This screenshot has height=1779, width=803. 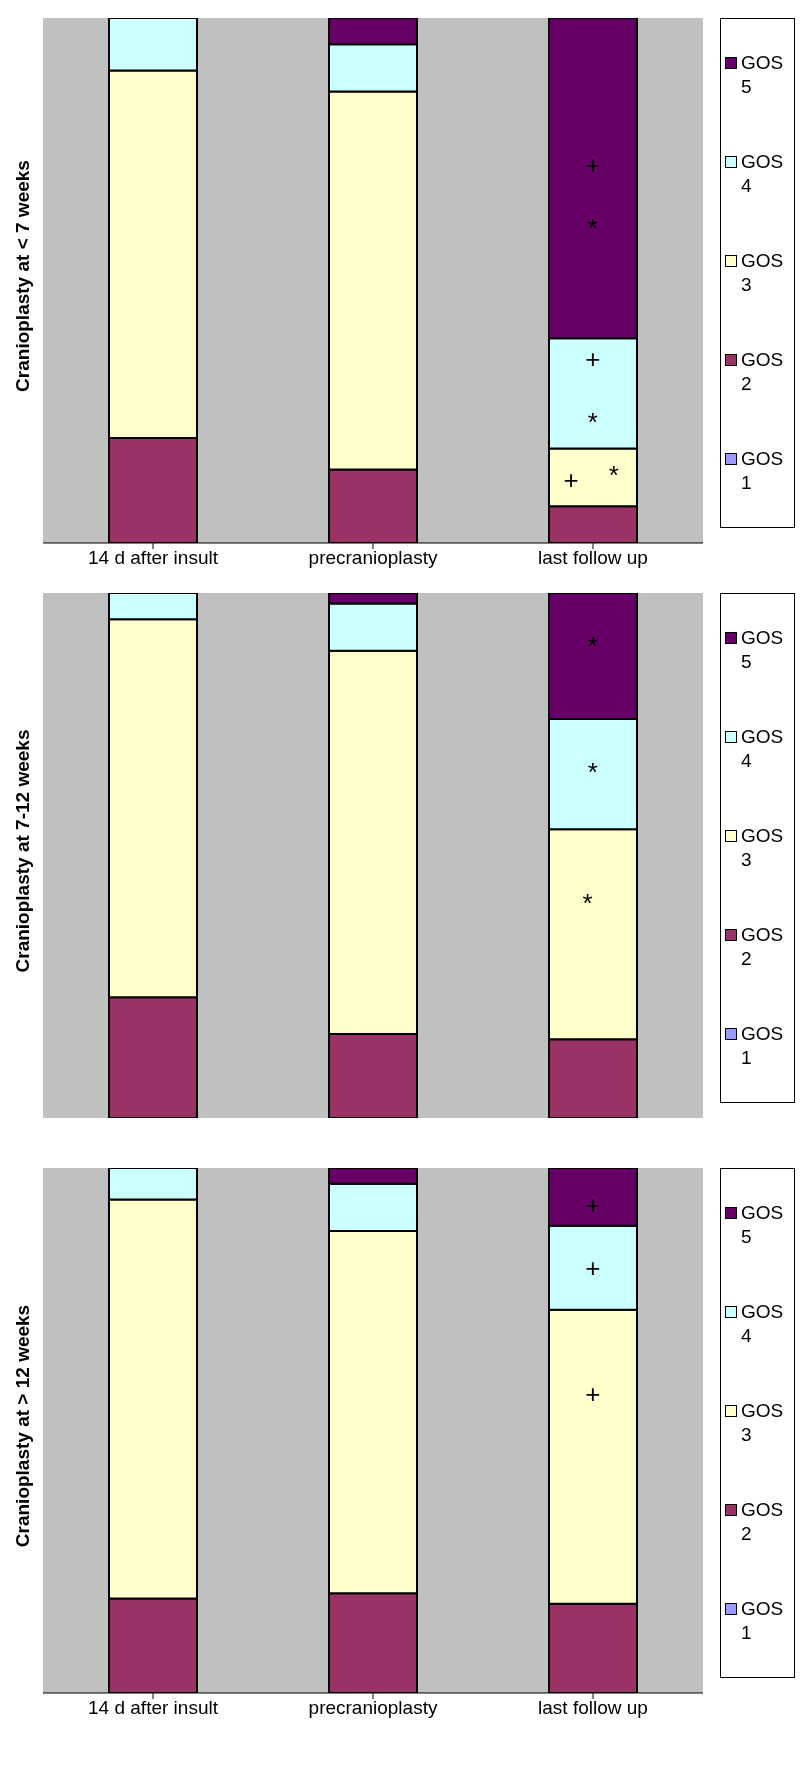 What do you see at coordinates (23, 275) in the screenshot?
I see `y-axis-title: Cranioplasty at < 7 weeks` at bounding box center [23, 275].